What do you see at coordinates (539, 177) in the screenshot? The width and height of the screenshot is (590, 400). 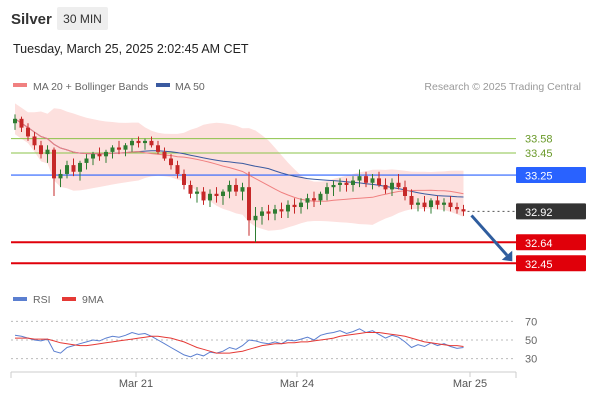 I see `pivot-level-label: 33.25` at bounding box center [539, 177].